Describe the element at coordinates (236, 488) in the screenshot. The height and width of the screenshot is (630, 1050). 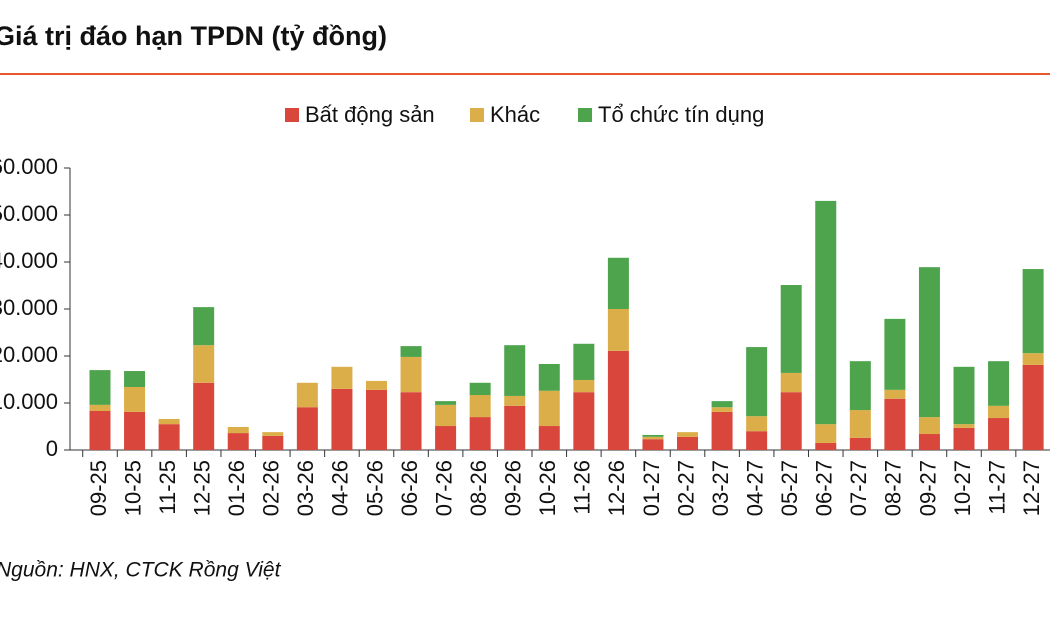
I see `x-tick-label: 01-26` at that location.